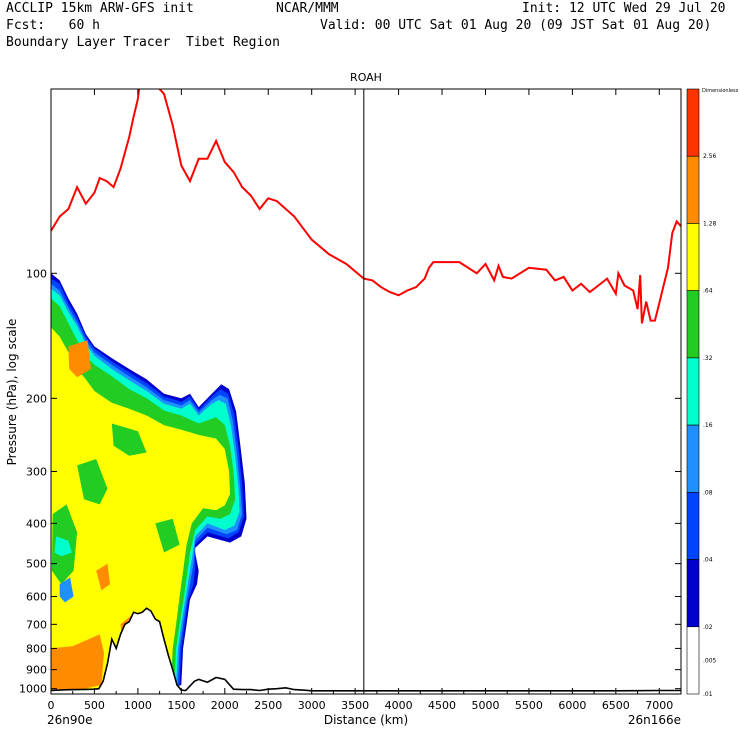 The height and width of the screenshot is (740, 740). What do you see at coordinates (366, 77) in the screenshot?
I see `chart-title: ROAH` at bounding box center [366, 77].